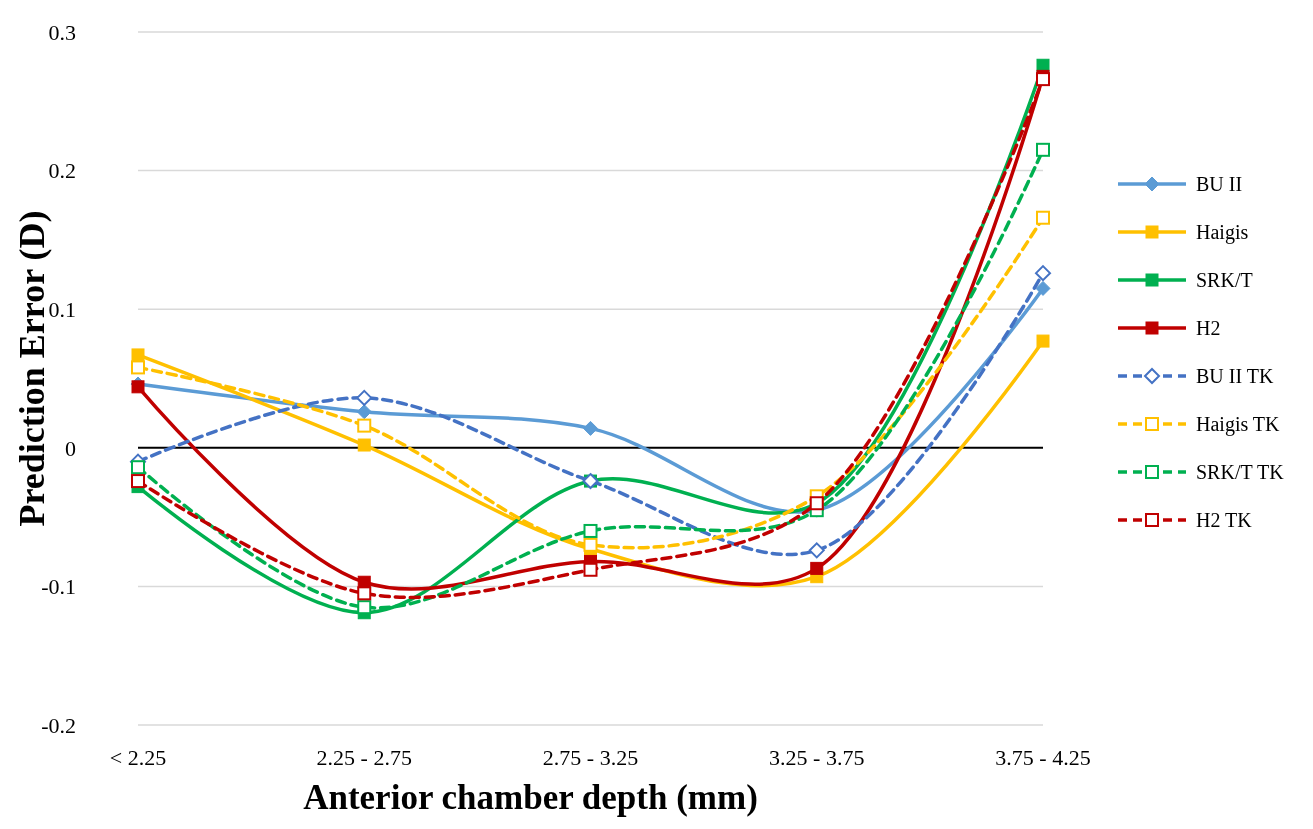 The image size is (1313, 829). Describe the element at coordinates (62, 32) in the screenshot. I see `y-tick-label: 0.3` at that location.